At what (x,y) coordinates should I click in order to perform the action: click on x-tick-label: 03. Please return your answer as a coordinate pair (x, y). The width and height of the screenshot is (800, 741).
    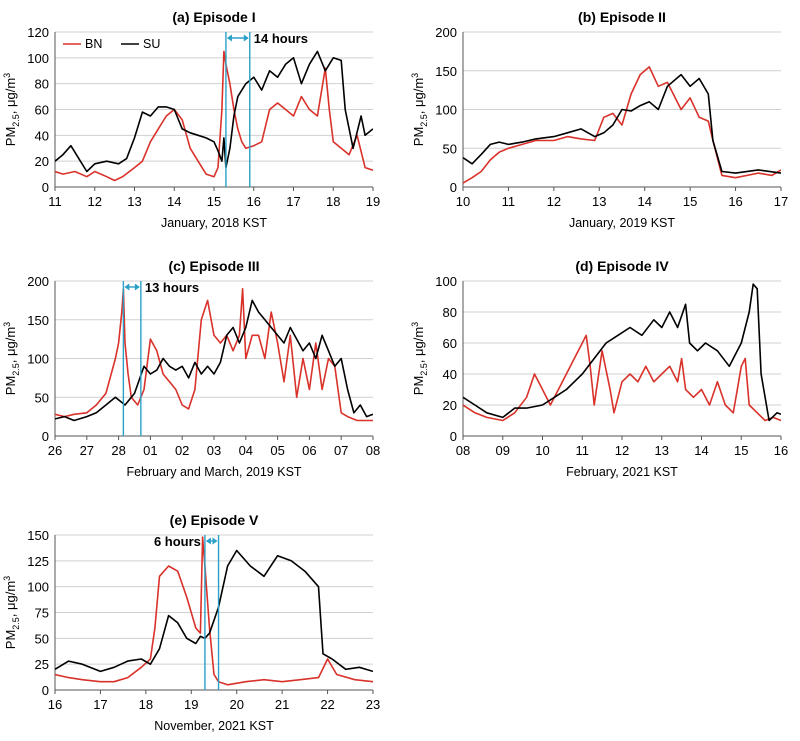
    Looking at the image, I should click on (214, 450).